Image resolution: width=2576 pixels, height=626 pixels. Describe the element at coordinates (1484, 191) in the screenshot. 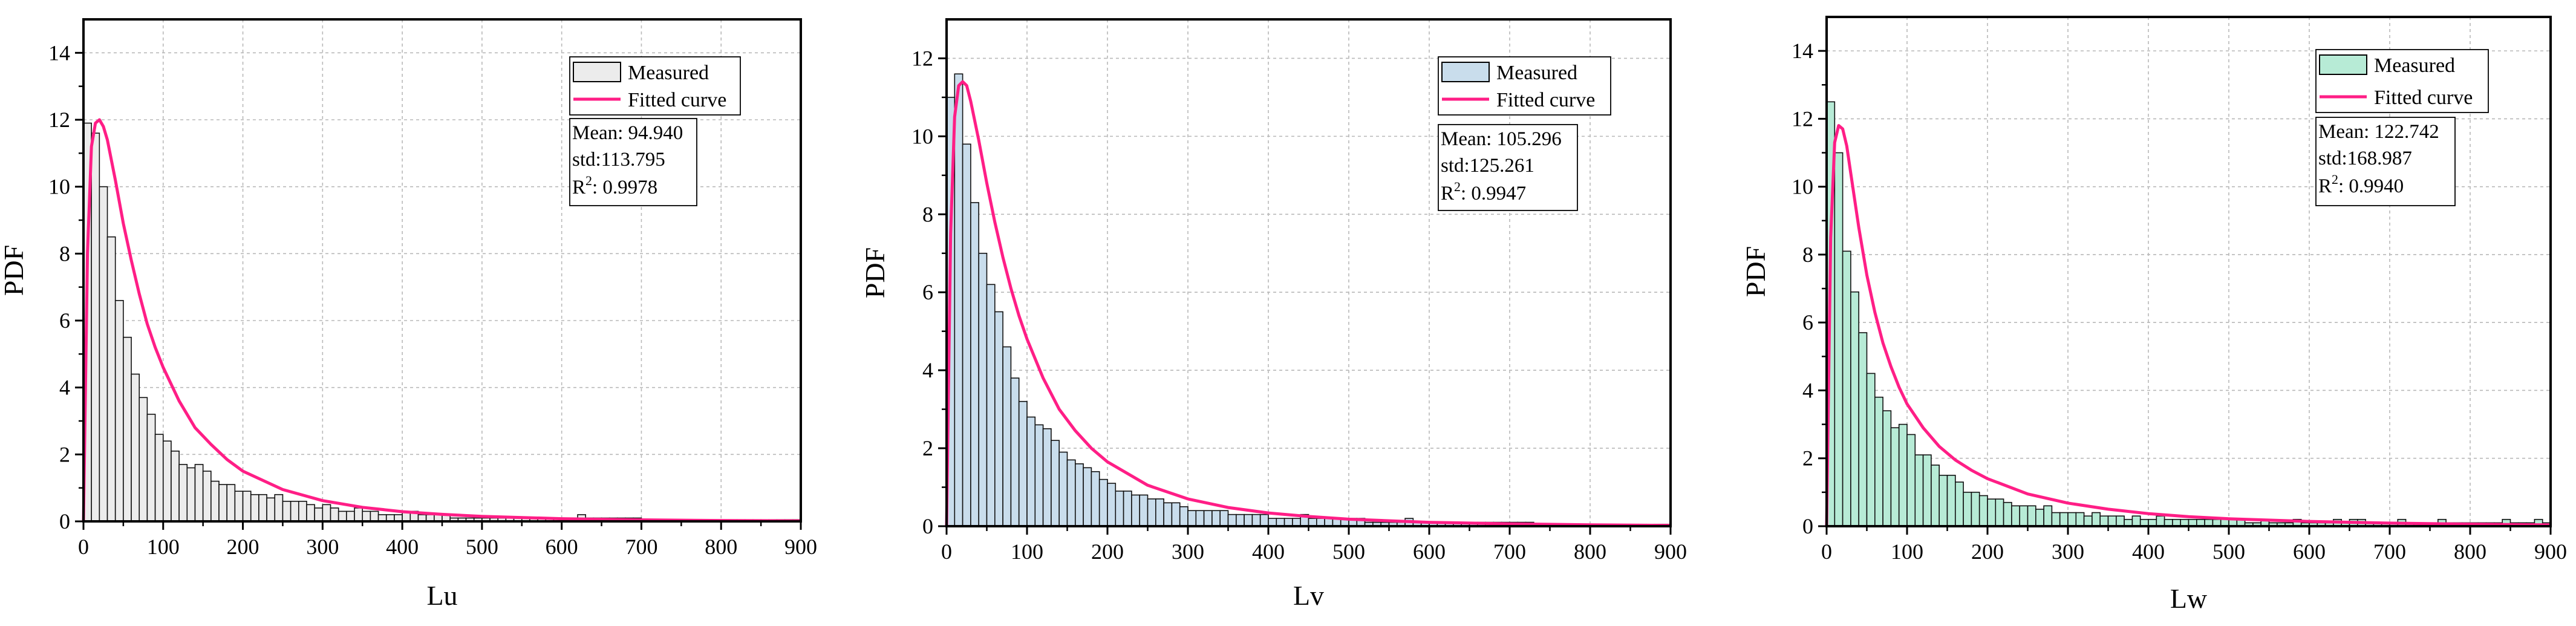

I see `stats-r2: R2: 0.9947` at that location.